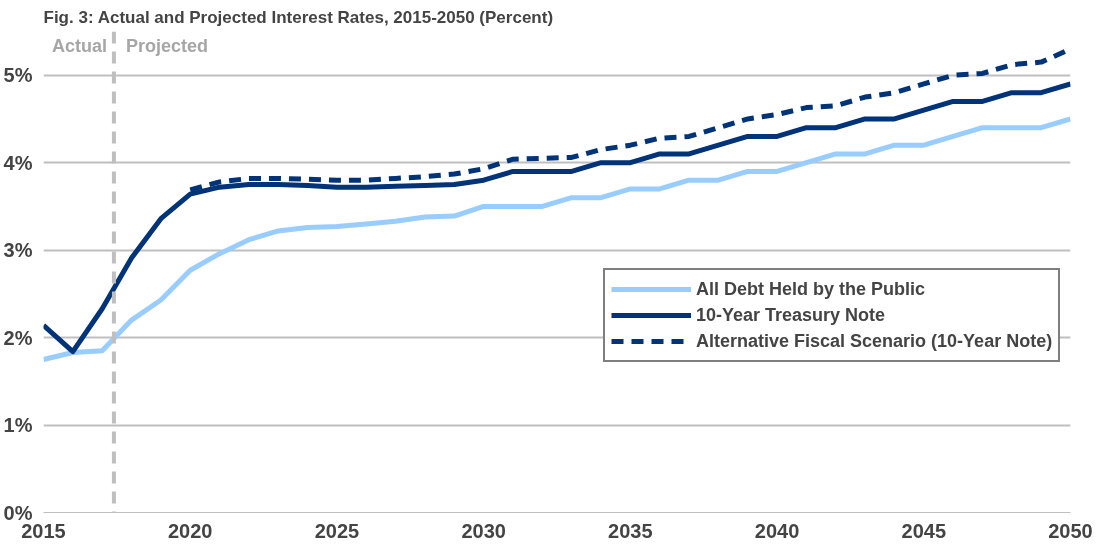 Image resolution: width=1115 pixels, height=547 pixels. What do you see at coordinates (811, 289) in the screenshot?
I see `legend-label: All Debt Held by the Public` at bounding box center [811, 289].